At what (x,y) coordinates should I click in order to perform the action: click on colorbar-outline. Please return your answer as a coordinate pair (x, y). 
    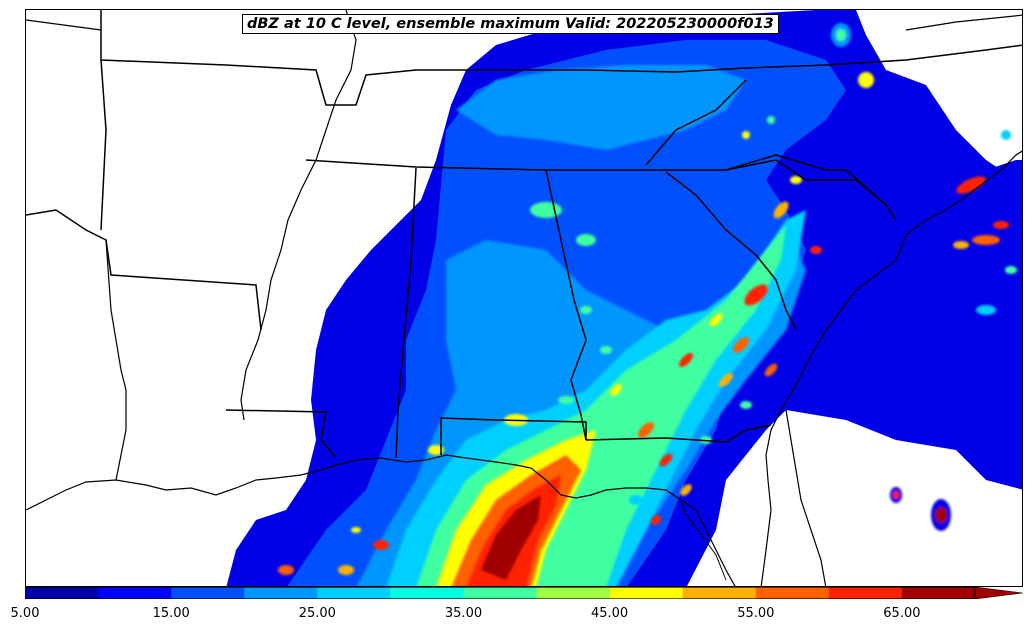
    Looking at the image, I should click on (500, 593).